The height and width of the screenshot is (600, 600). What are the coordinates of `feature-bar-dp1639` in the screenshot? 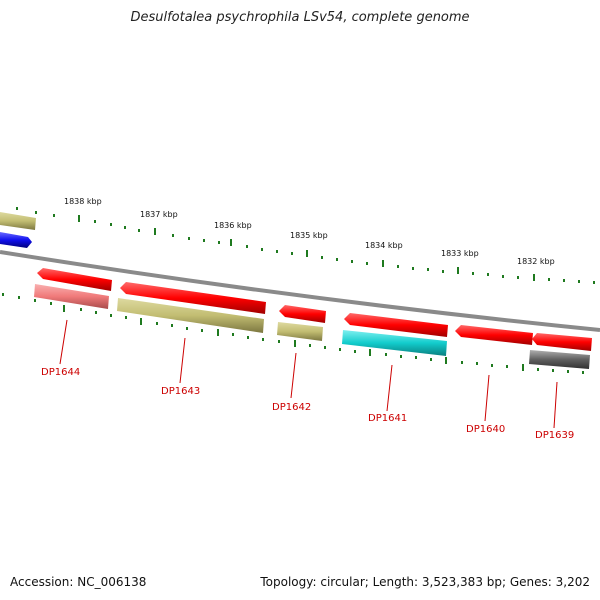 It's located at (559, 359).